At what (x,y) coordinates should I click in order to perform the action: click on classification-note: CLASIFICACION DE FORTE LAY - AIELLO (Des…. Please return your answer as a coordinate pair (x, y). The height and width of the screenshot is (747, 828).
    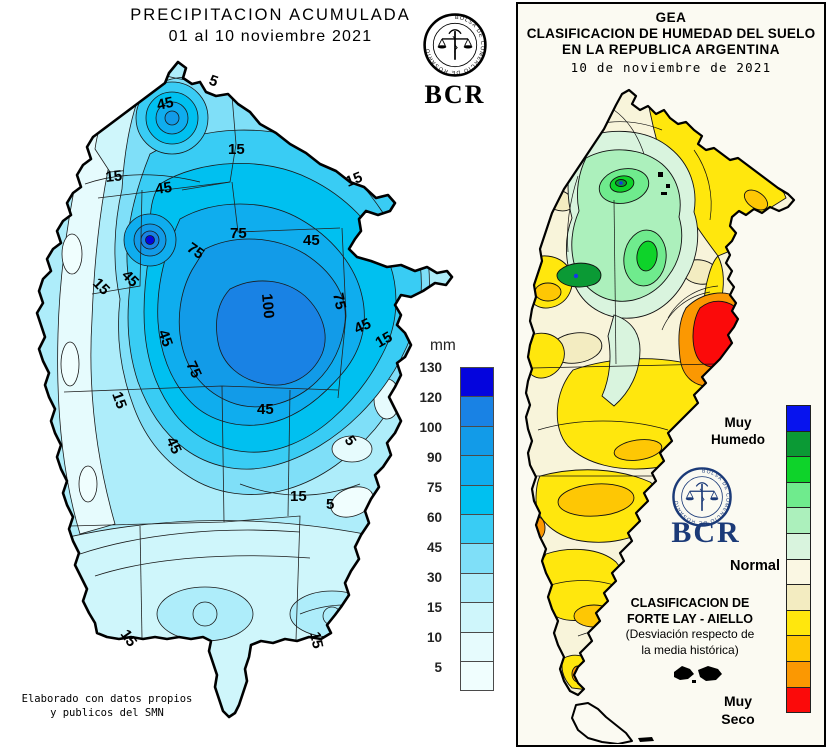
    Looking at the image, I should click on (690, 627).